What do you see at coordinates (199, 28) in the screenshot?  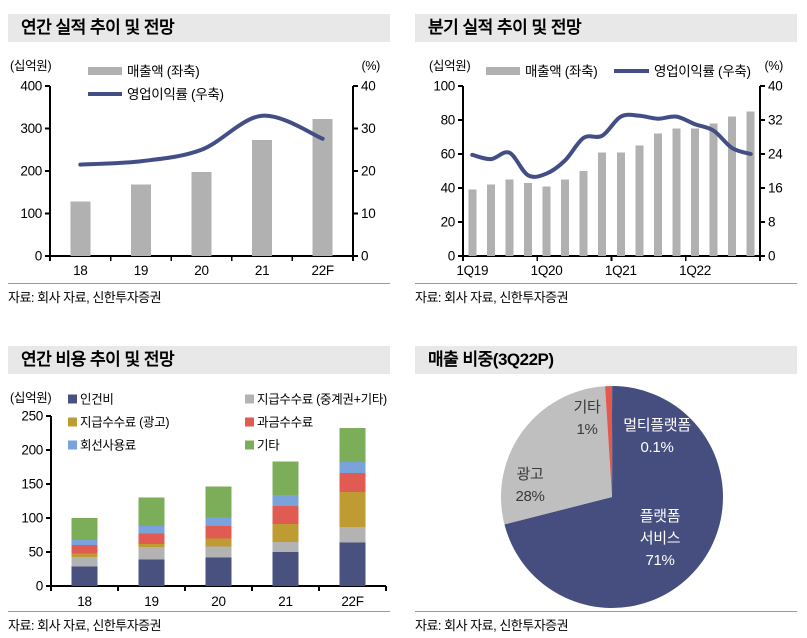 I see `chart-title-annual: 연간 실적 추이 및 전망` at bounding box center [199, 28].